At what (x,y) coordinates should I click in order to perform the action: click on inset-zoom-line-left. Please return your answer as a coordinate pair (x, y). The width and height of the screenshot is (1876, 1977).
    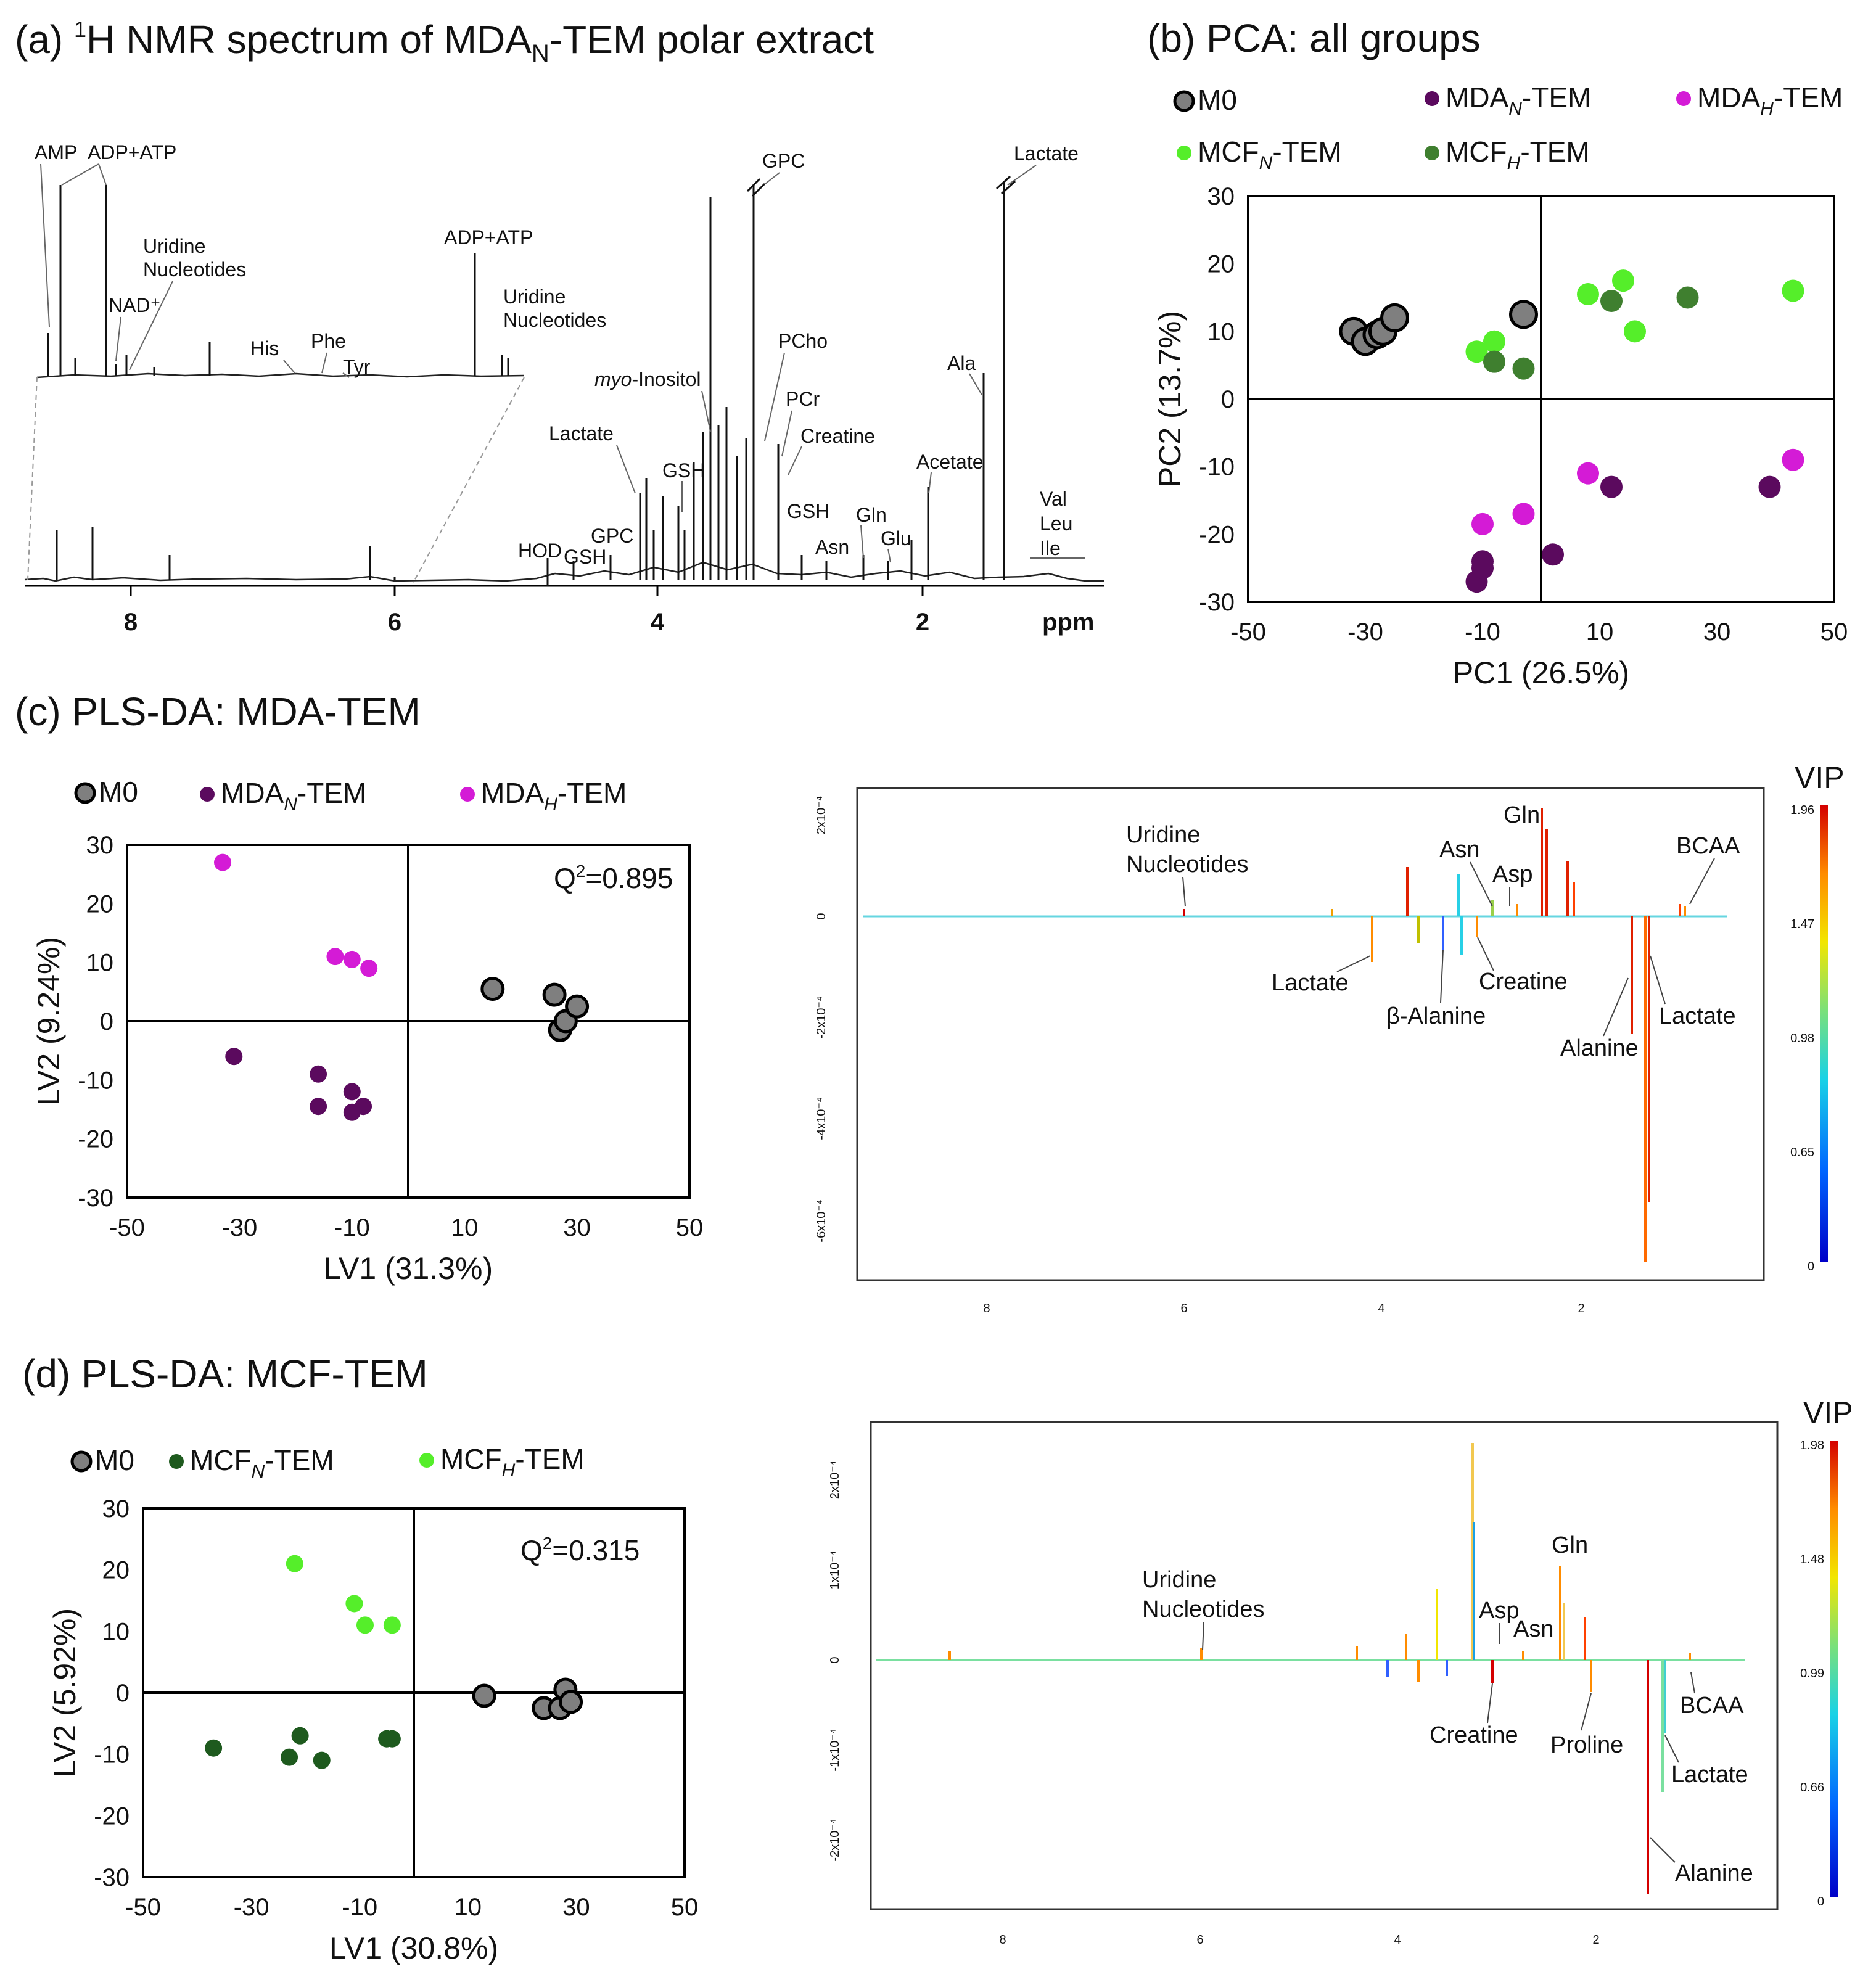
    Looking at the image, I should click on (33, 479).